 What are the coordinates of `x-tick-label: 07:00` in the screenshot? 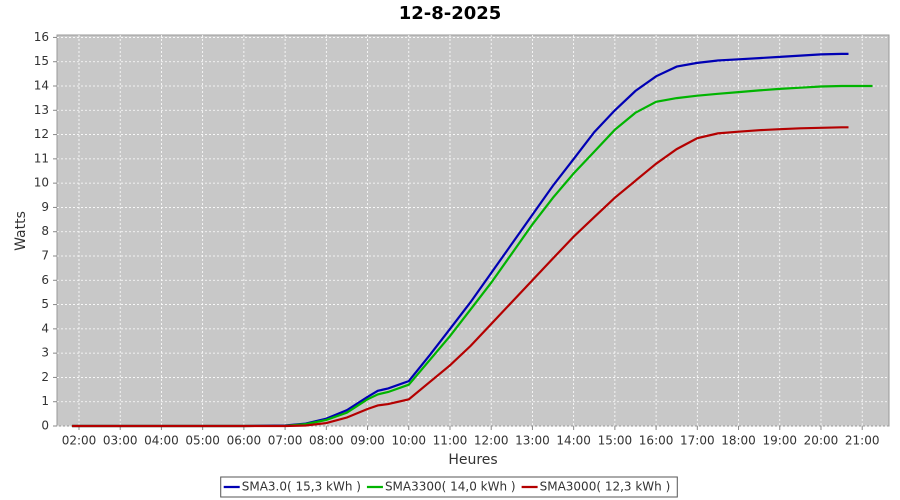 It's located at (285, 441).